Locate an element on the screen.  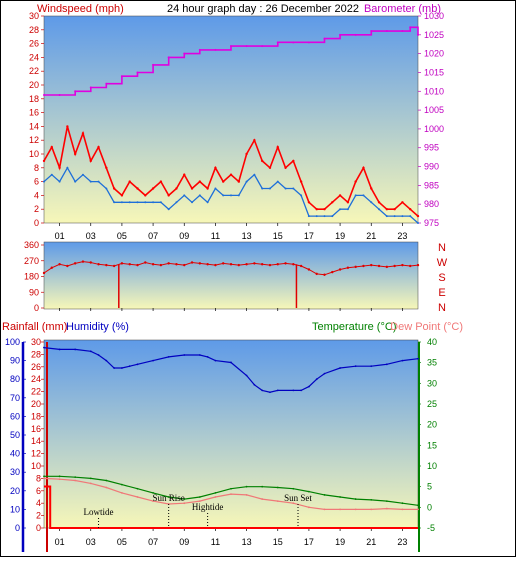
humidity-xtick-label: 09 is located at coordinates (184, 542).